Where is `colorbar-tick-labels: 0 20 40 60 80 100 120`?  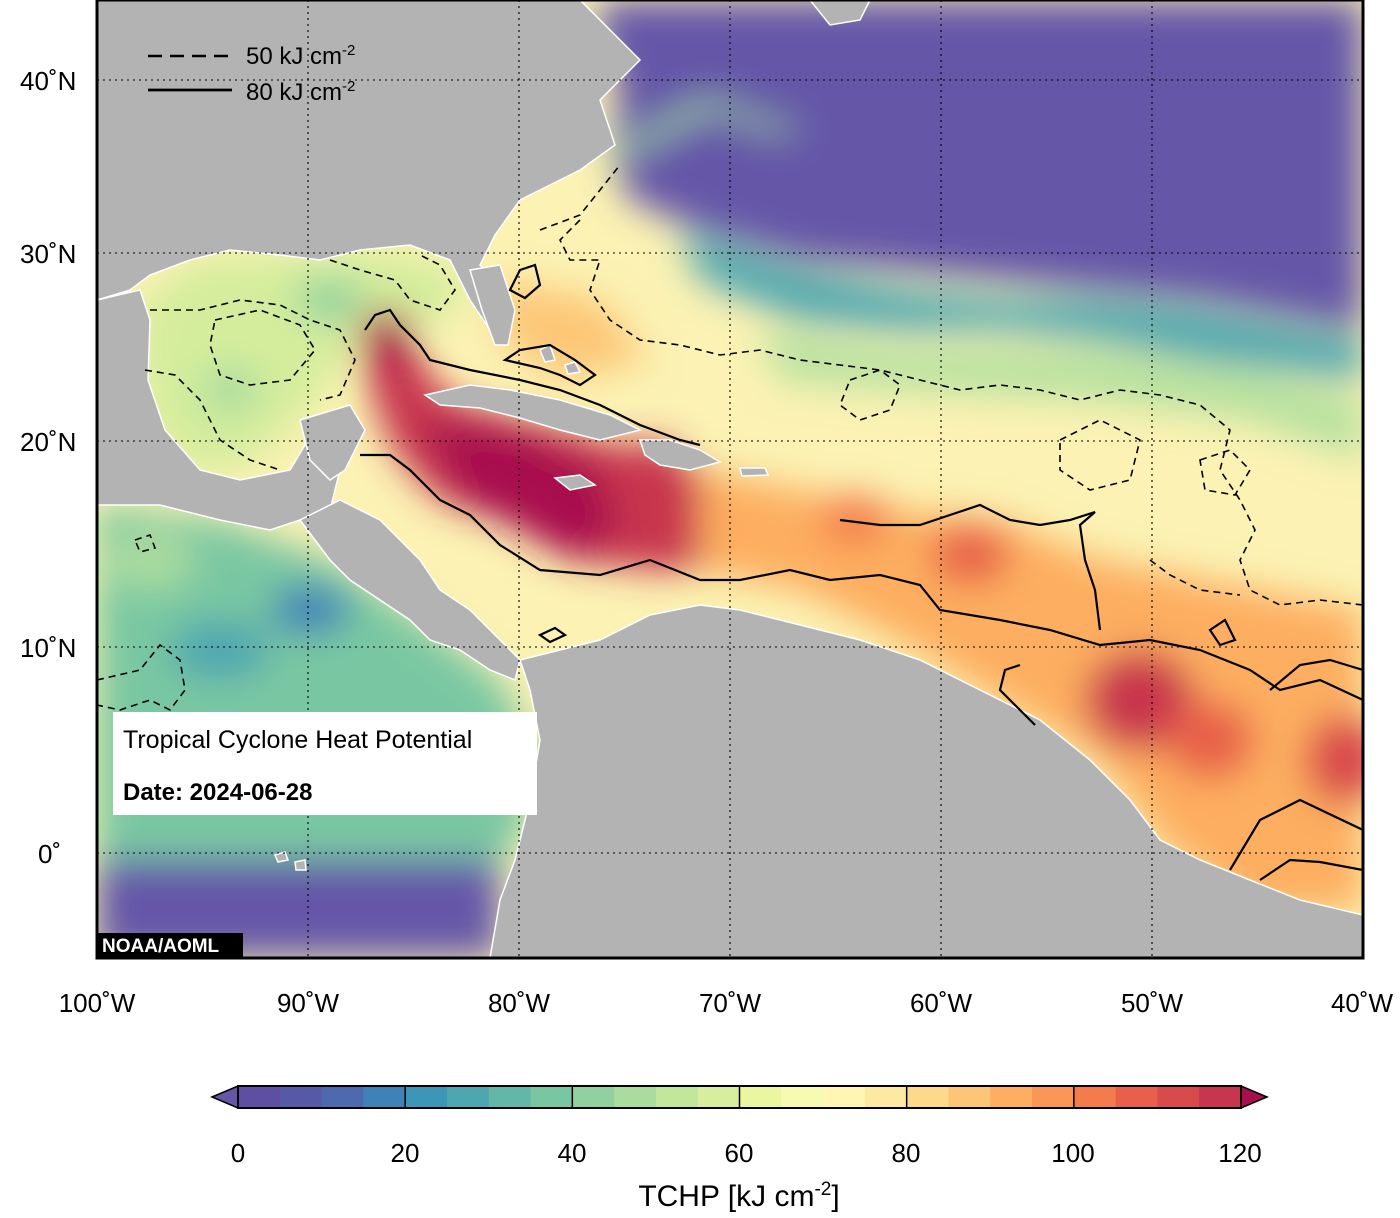 colorbar-tick-labels: 0 20 40 60 80 100 120 is located at coordinates (746, 1153).